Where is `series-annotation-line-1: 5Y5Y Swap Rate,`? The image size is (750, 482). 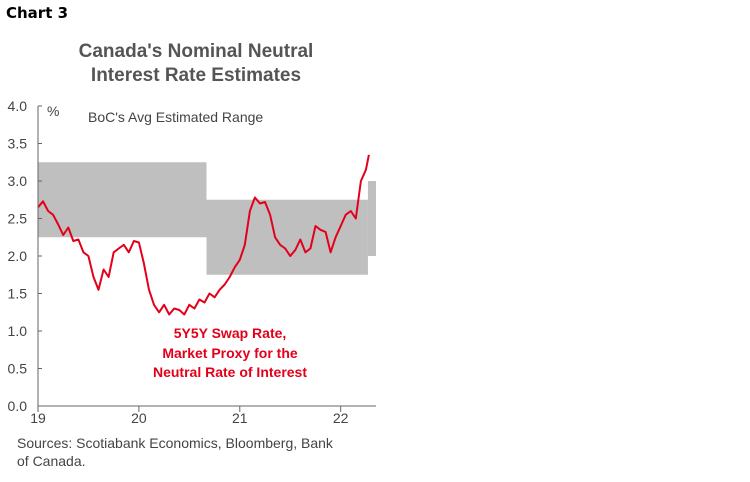 series-annotation-line-1: 5Y5Y Swap Rate, is located at coordinates (230, 333).